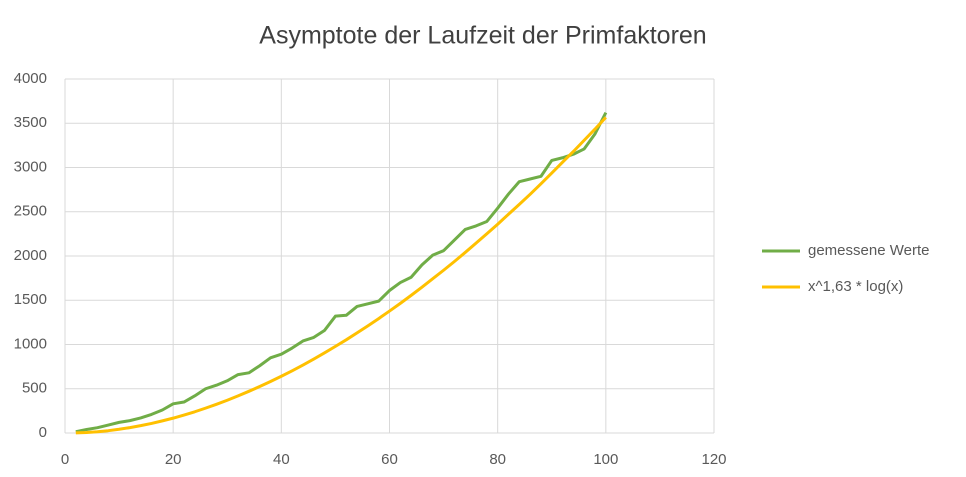 The height and width of the screenshot is (477, 966). Describe the element at coordinates (30, 122) in the screenshot. I see `y-tick-label: 3500` at that location.